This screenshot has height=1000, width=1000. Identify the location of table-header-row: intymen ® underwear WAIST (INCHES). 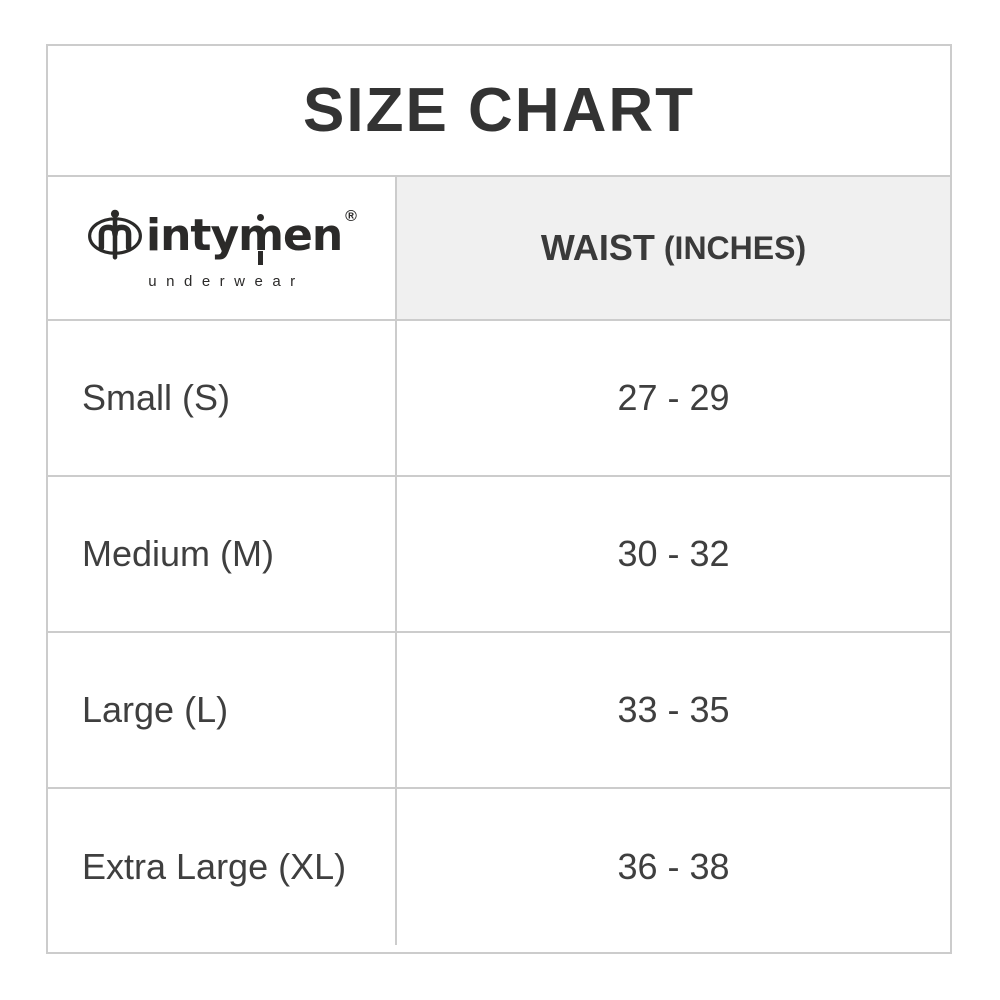
(499, 249).